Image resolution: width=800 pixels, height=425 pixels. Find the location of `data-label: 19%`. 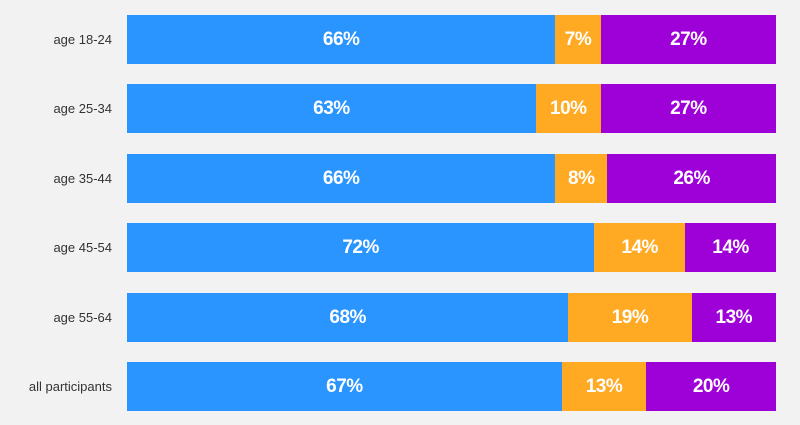

data-label: 19% is located at coordinates (630, 317).